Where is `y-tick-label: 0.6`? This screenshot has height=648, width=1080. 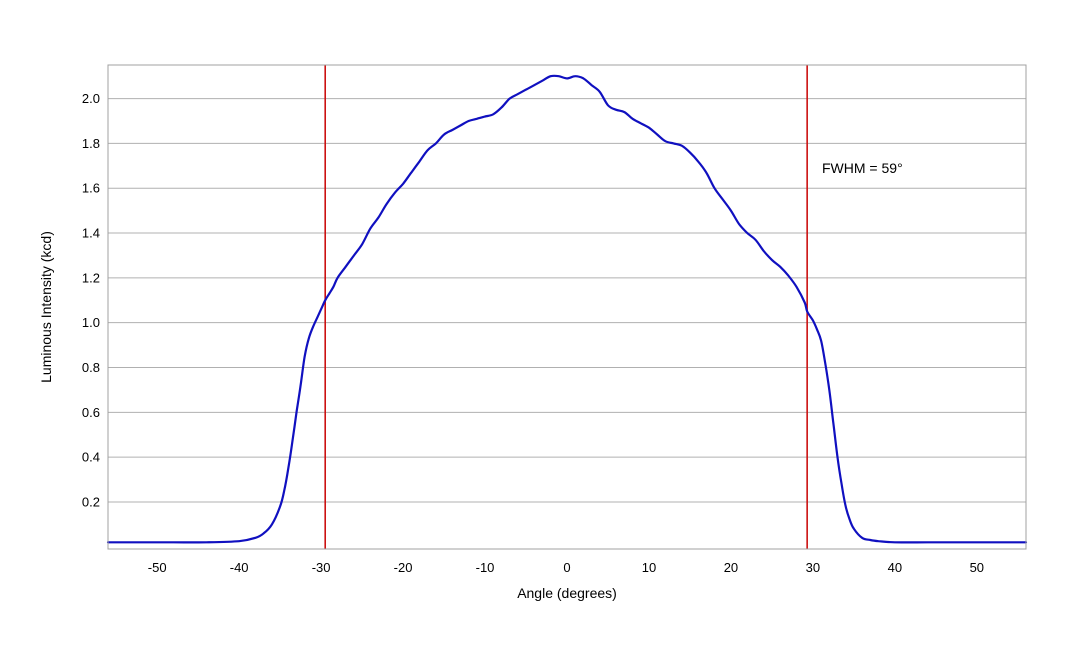
y-tick-label: 0.6 is located at coordinates (91, 412).